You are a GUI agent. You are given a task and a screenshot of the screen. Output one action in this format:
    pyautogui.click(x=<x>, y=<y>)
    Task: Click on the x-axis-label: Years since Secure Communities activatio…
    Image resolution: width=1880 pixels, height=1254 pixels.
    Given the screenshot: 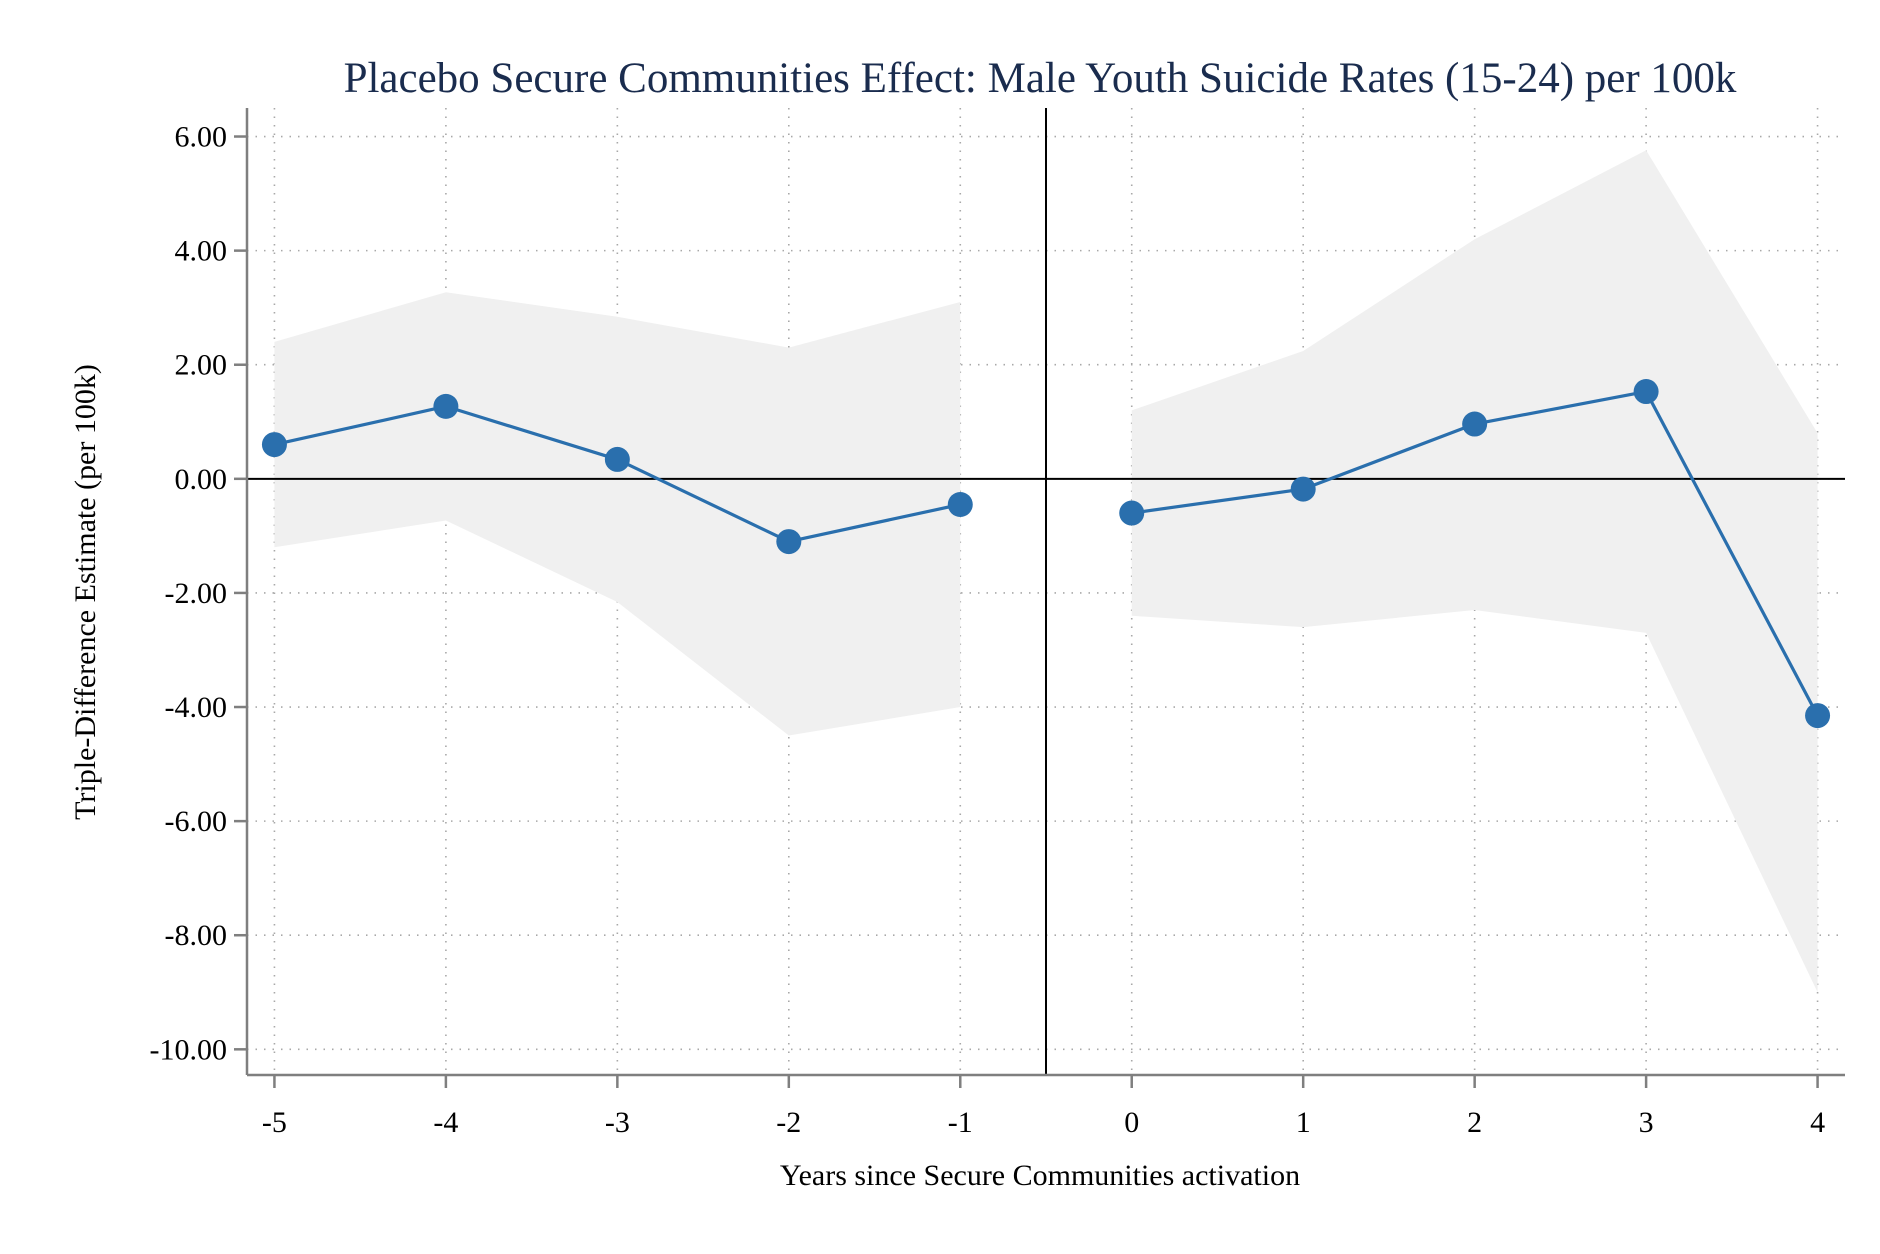 What is the action you would take?
    pyautogui.click(x=1040, y=1175)
    